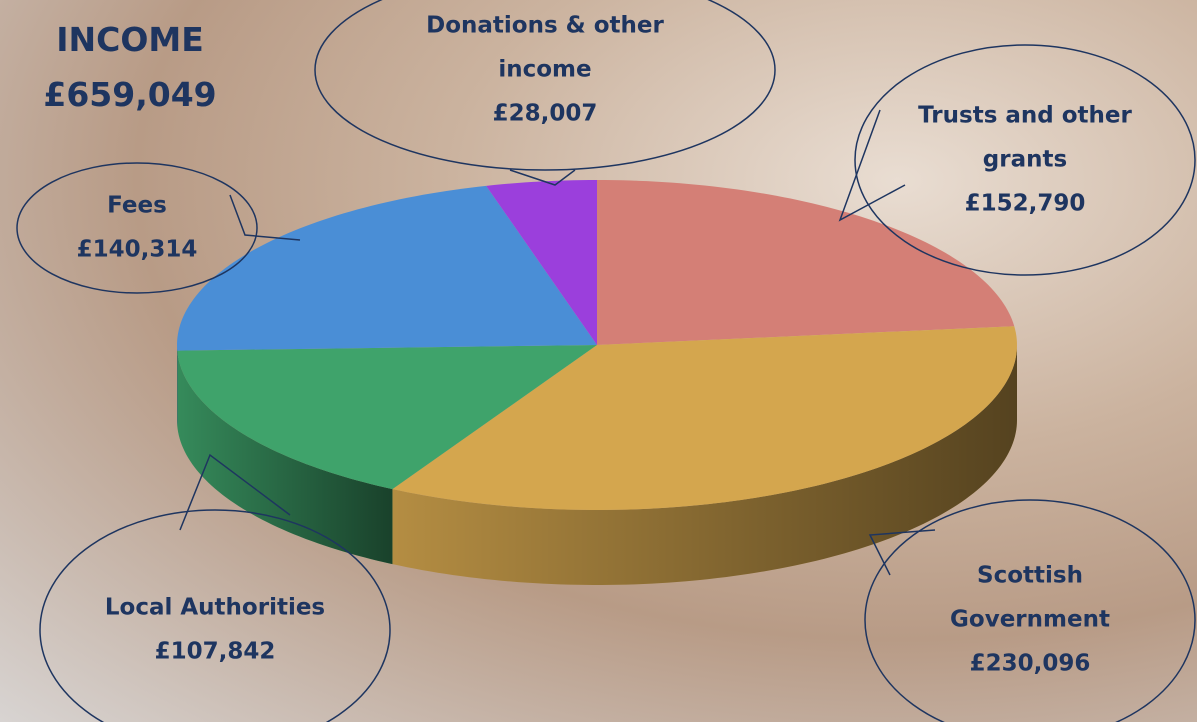 The image size is (1197, 722). I want to click on callout-label: Scottish Government £230,096, so click(1030, 620).